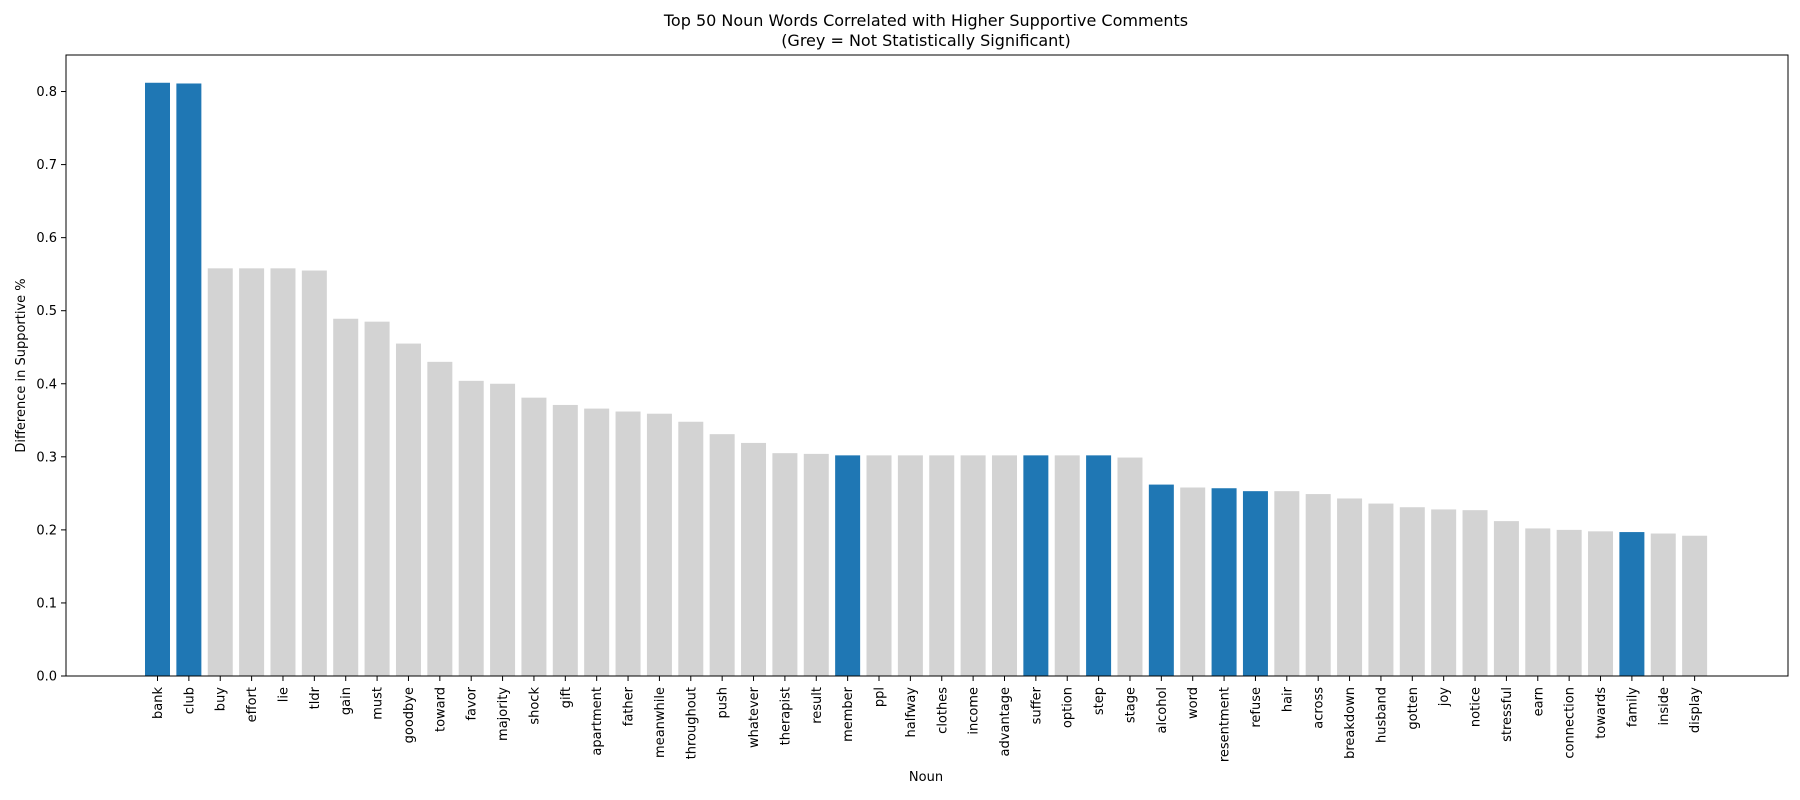 The height and width of the screenshot is (800, 1800). What do you see at coordinates (408, 509) in the screenshot?
I see `bar-goodbye` at bounding box center [408, 509].